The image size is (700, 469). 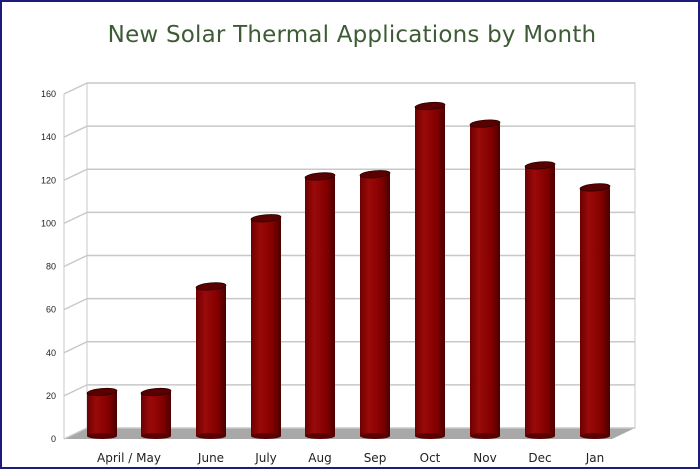 What do you see at coordinates (595, 458) in the screenshot?
I see `x-tick-label: Jan` at bounding box center [595, 458].